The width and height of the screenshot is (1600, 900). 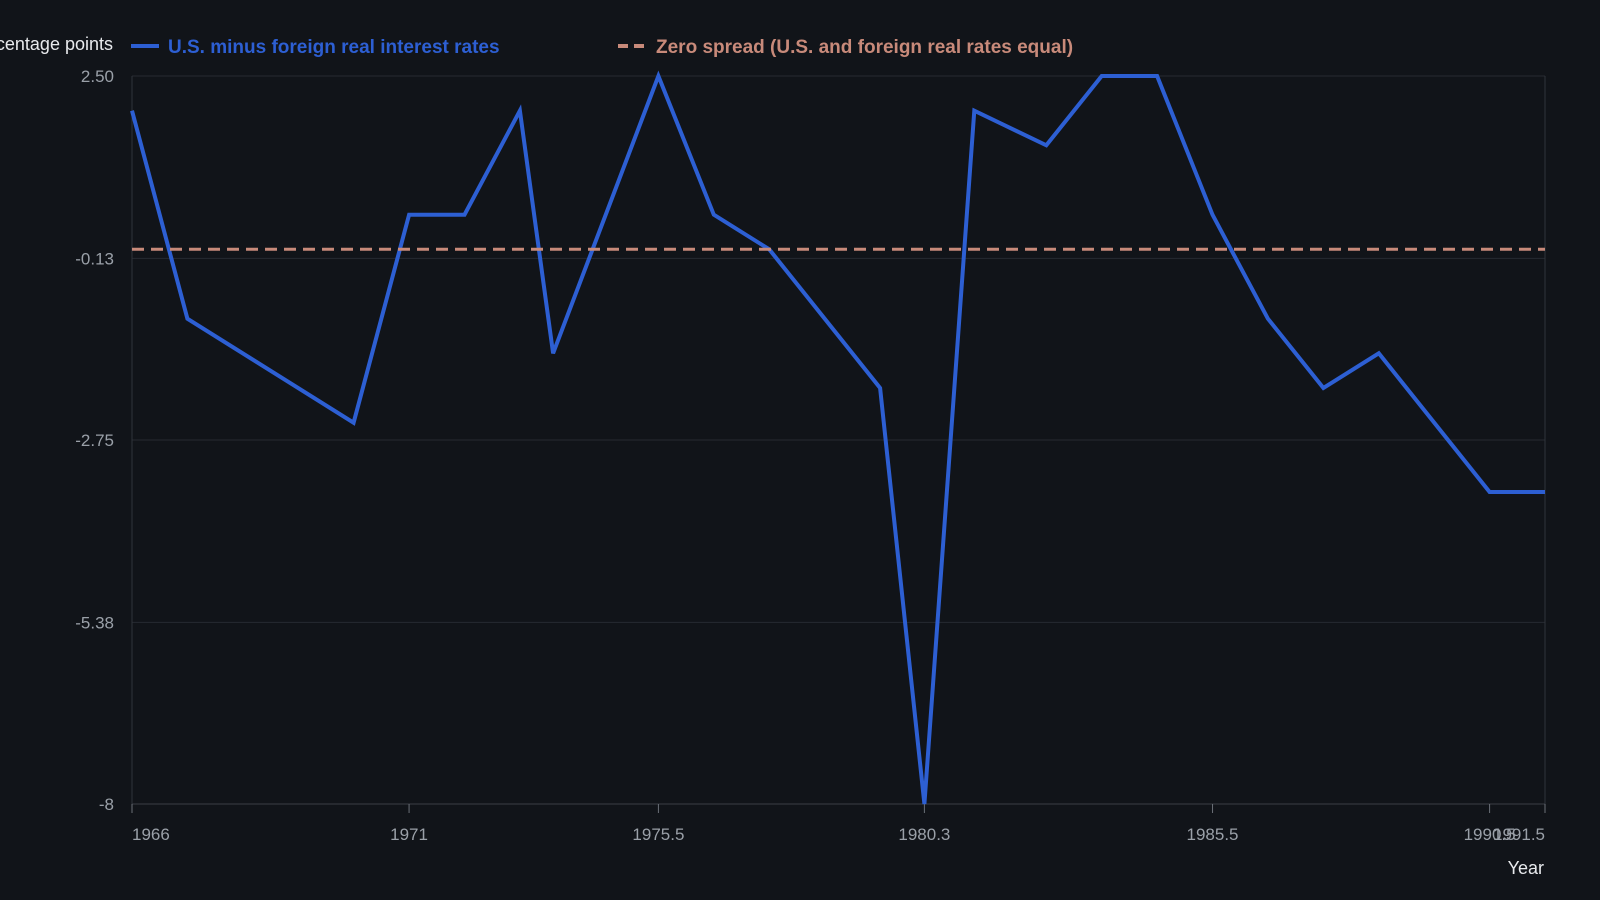 I want to click on y-tick-label: -0.13, so click(x=94, y=258).